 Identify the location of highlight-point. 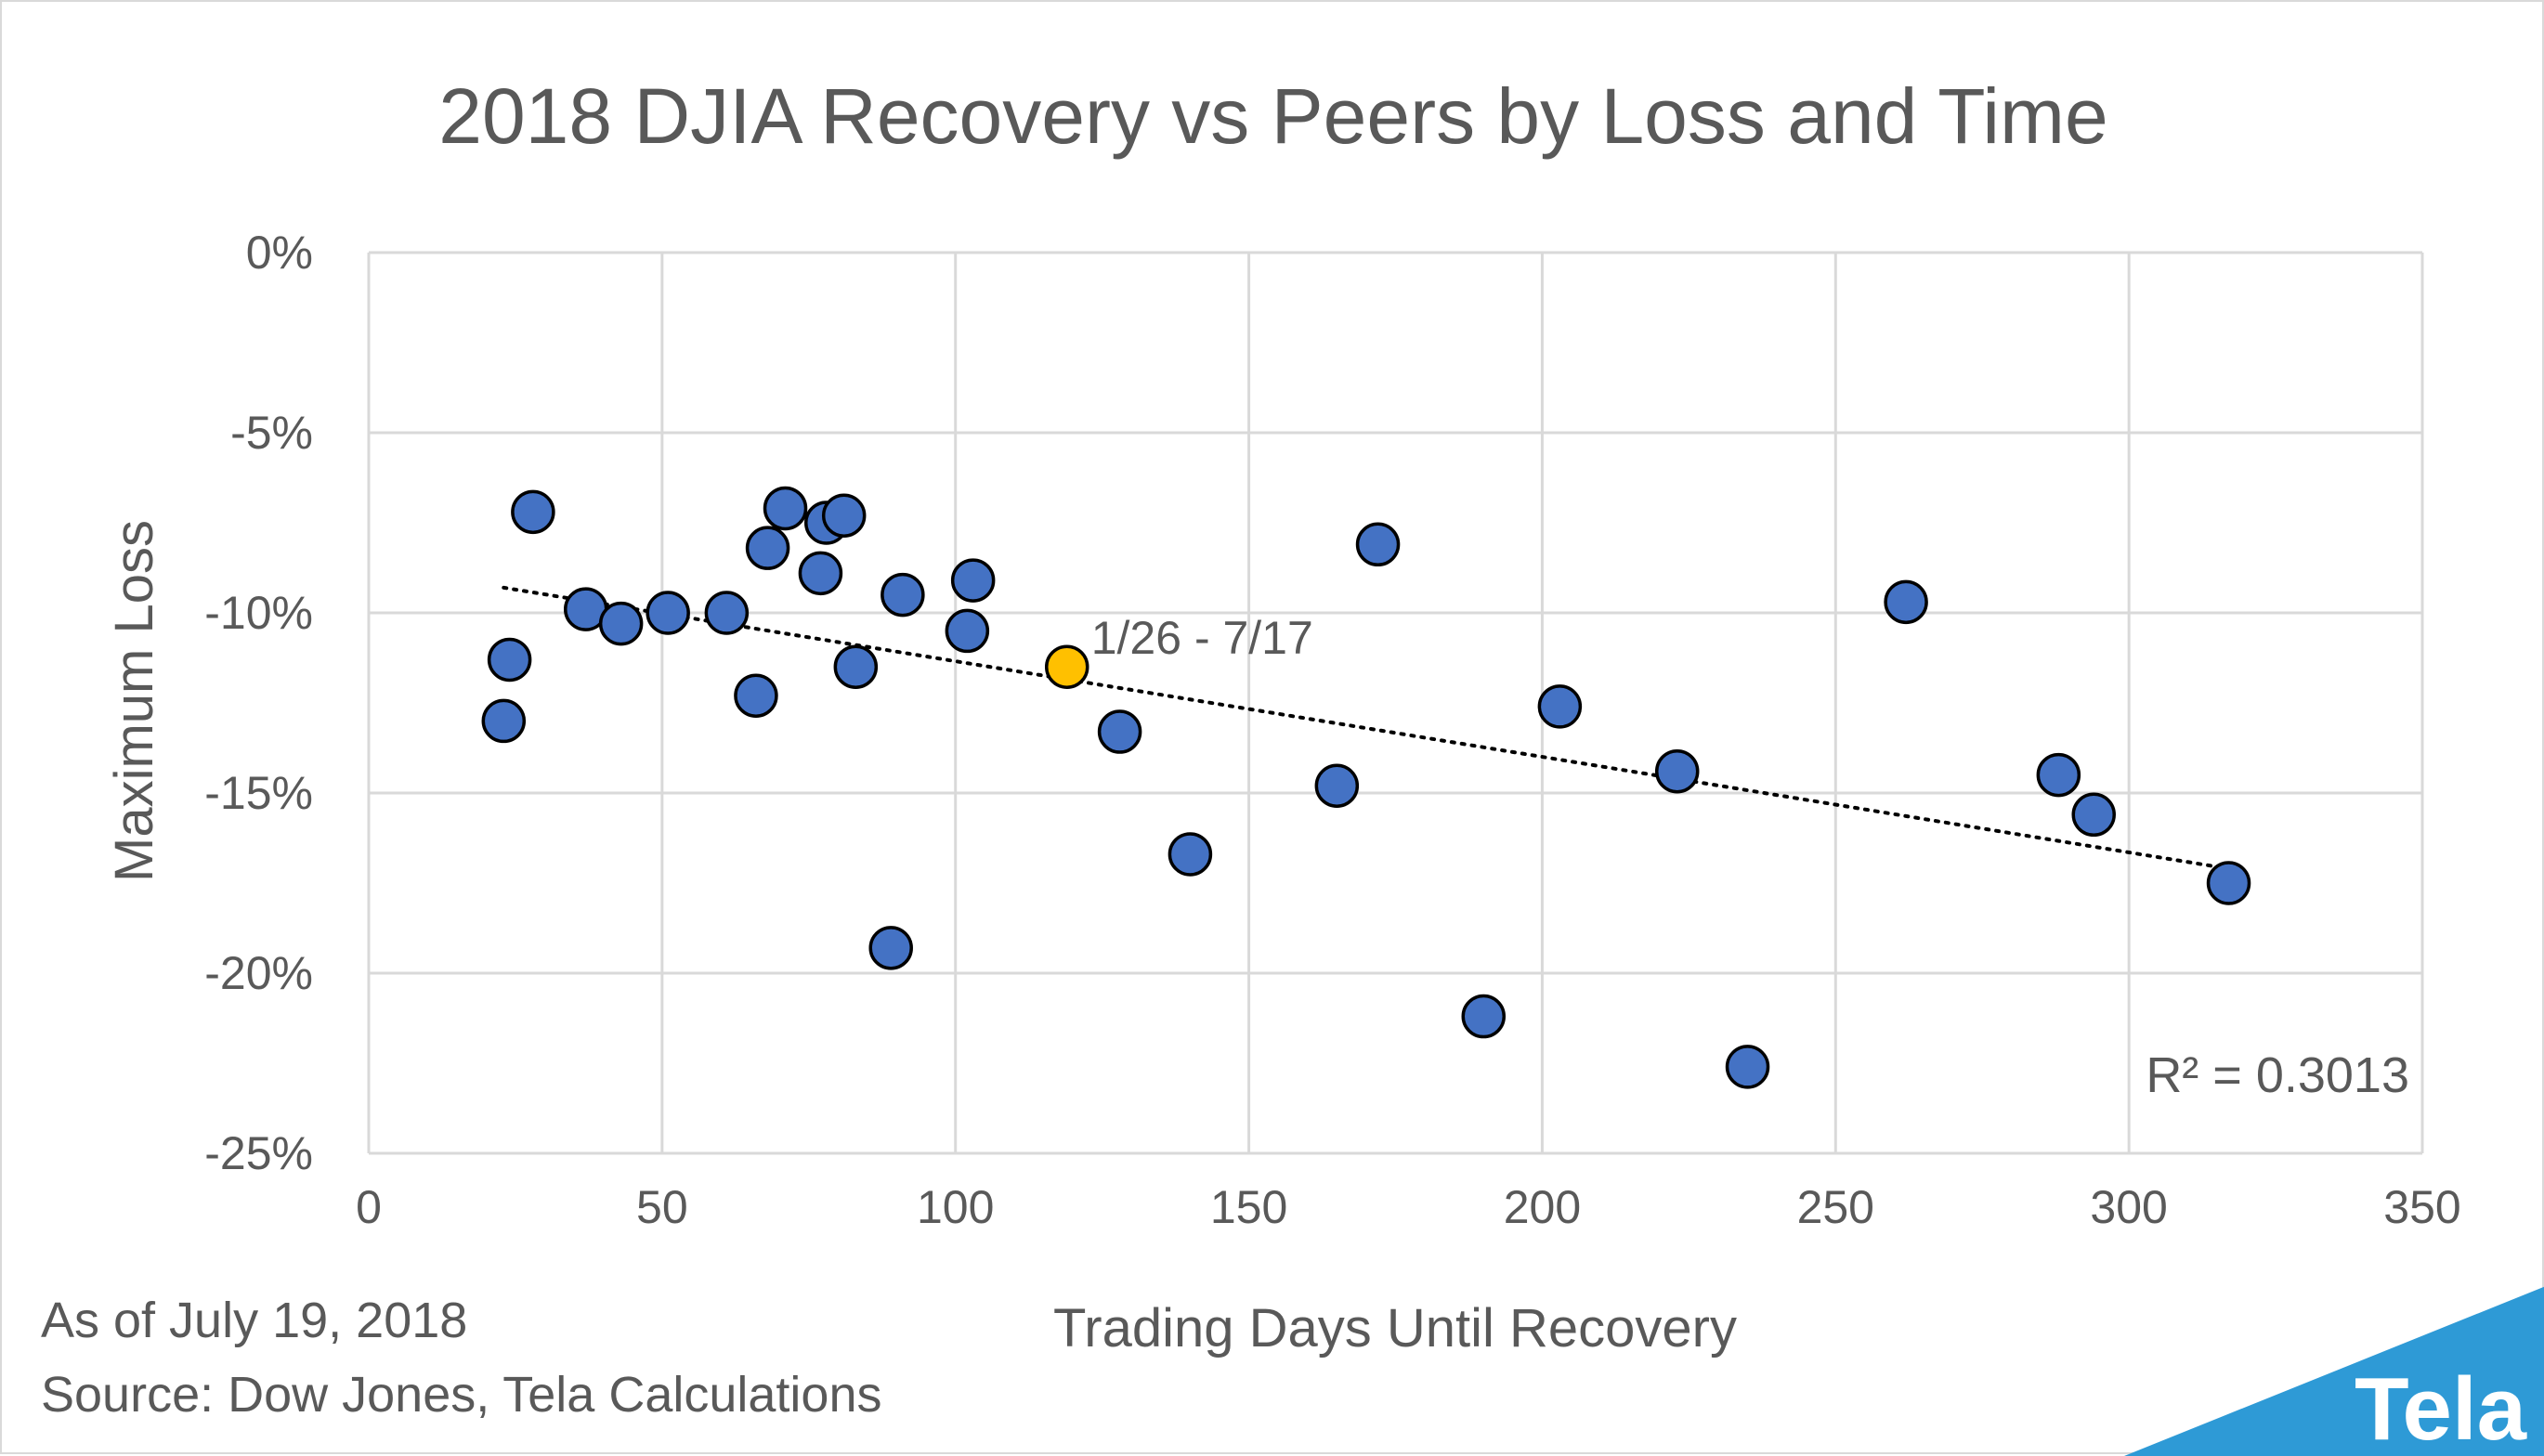
(1066, 666).